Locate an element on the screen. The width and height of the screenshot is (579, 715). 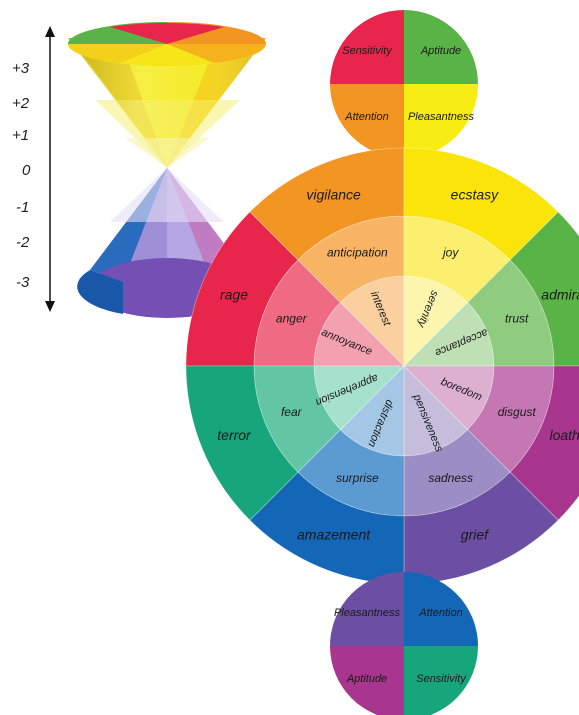
upper-fan-outer-petal is located at coordinates (544, 289).